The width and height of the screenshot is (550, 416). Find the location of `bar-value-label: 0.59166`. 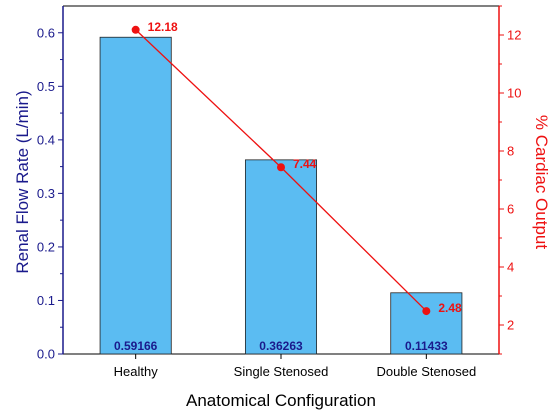

bar-value-label: 0.59166 is located at coordinates (136, 346).